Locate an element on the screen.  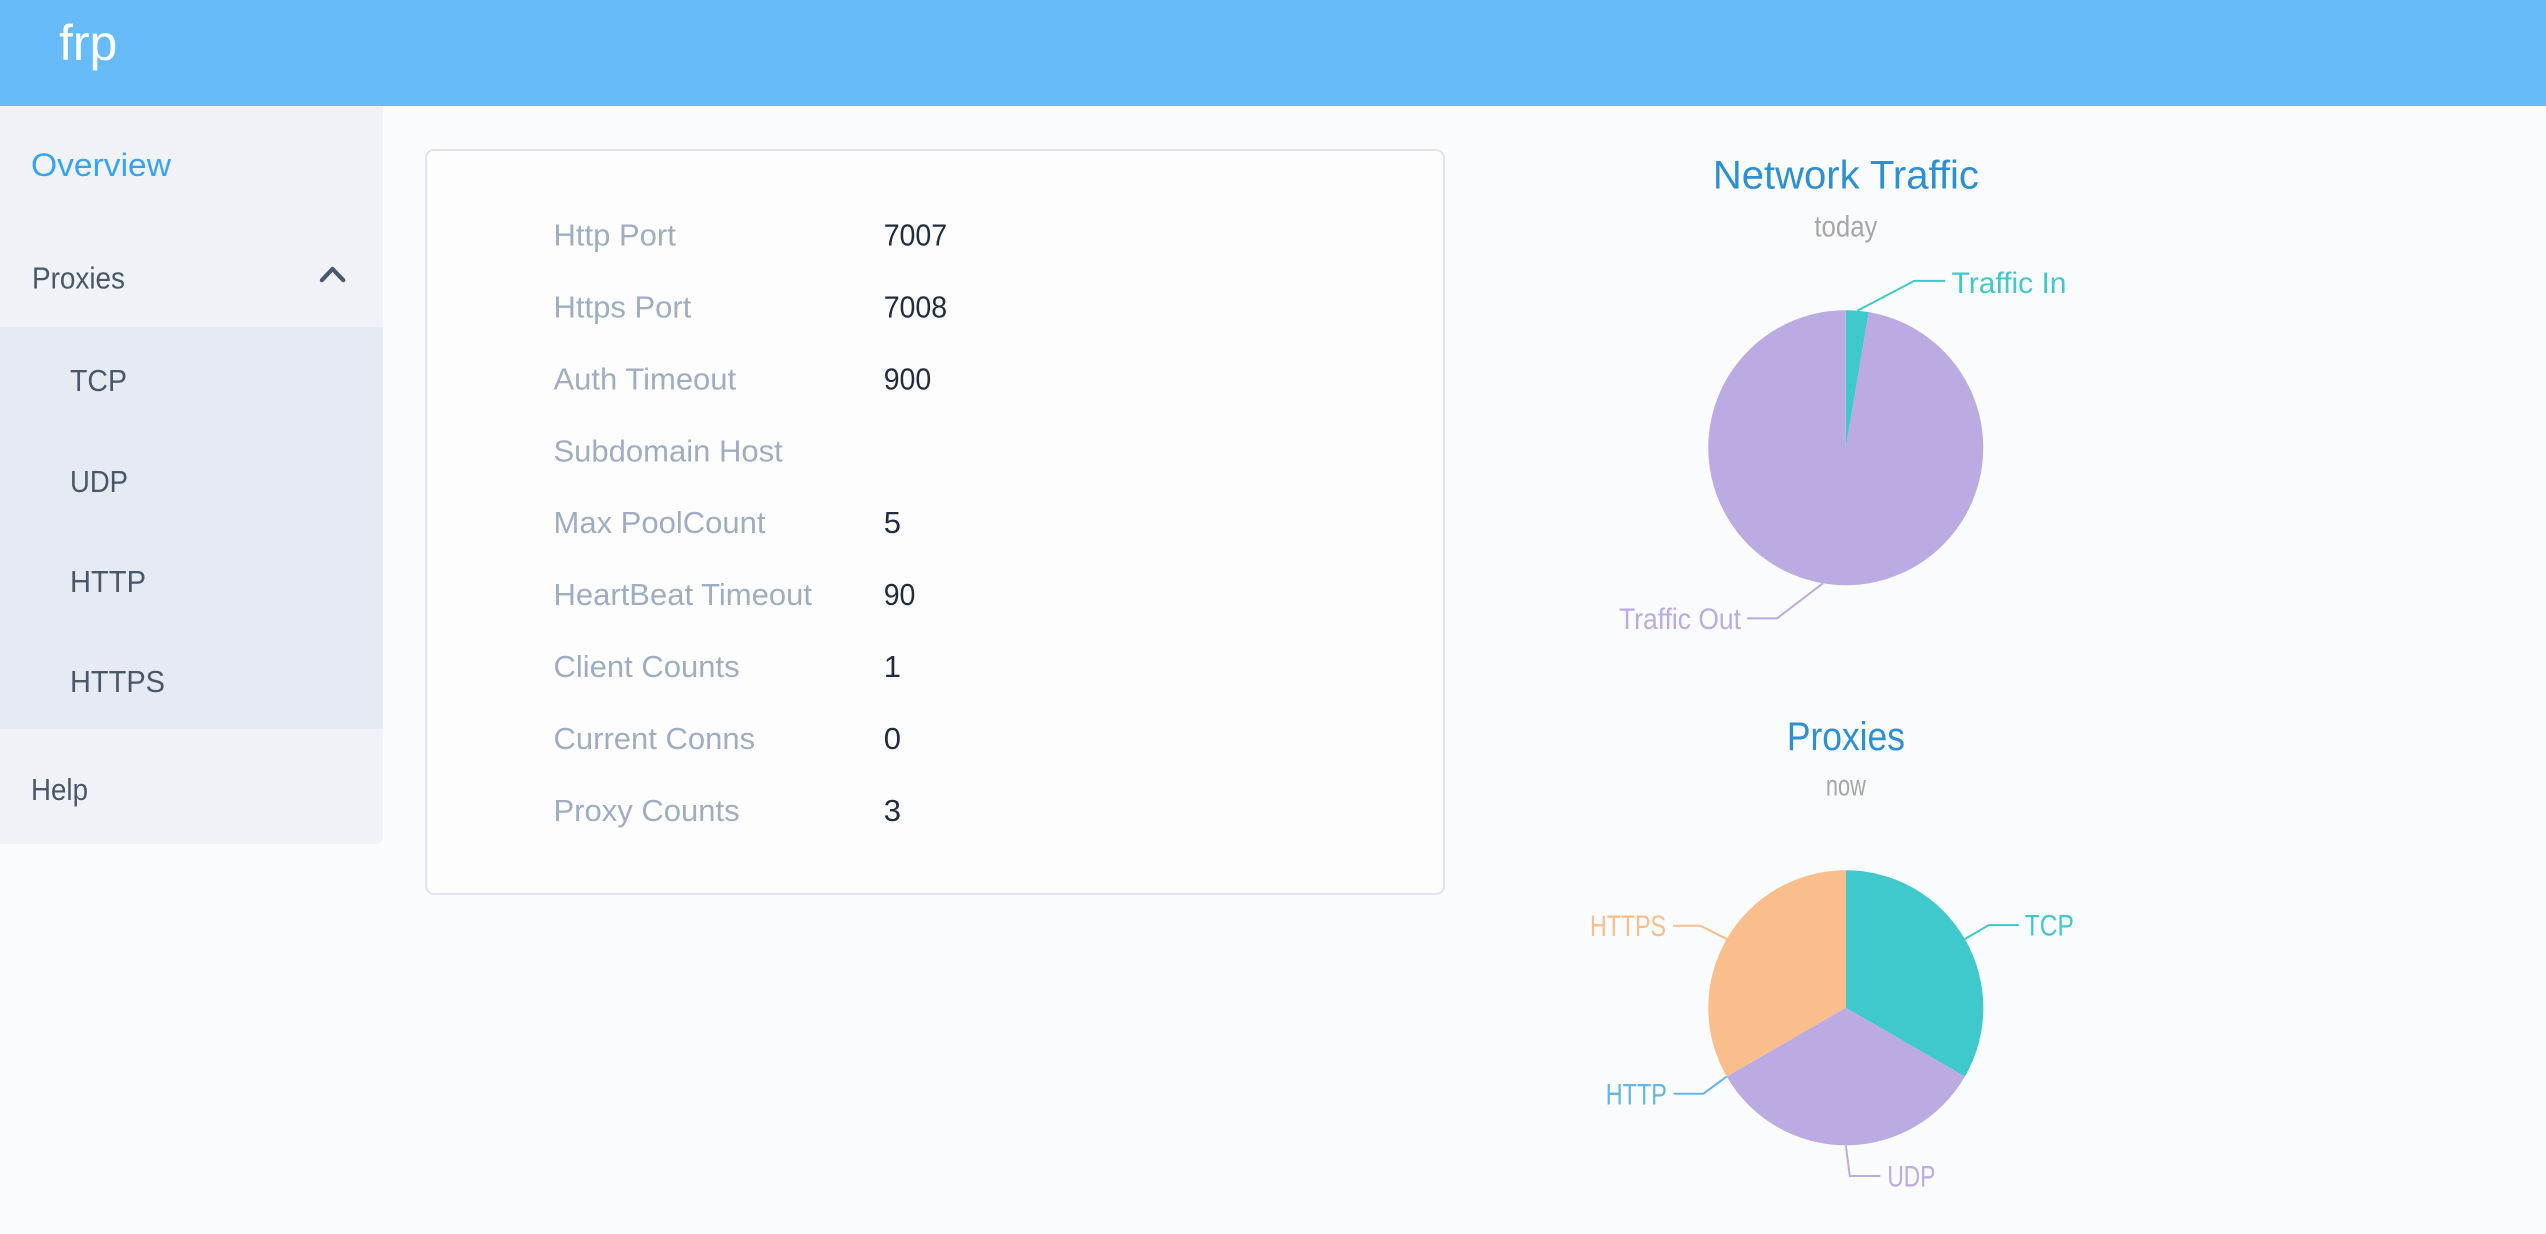
svg-text: 3 is located at coordinates (892, 810).